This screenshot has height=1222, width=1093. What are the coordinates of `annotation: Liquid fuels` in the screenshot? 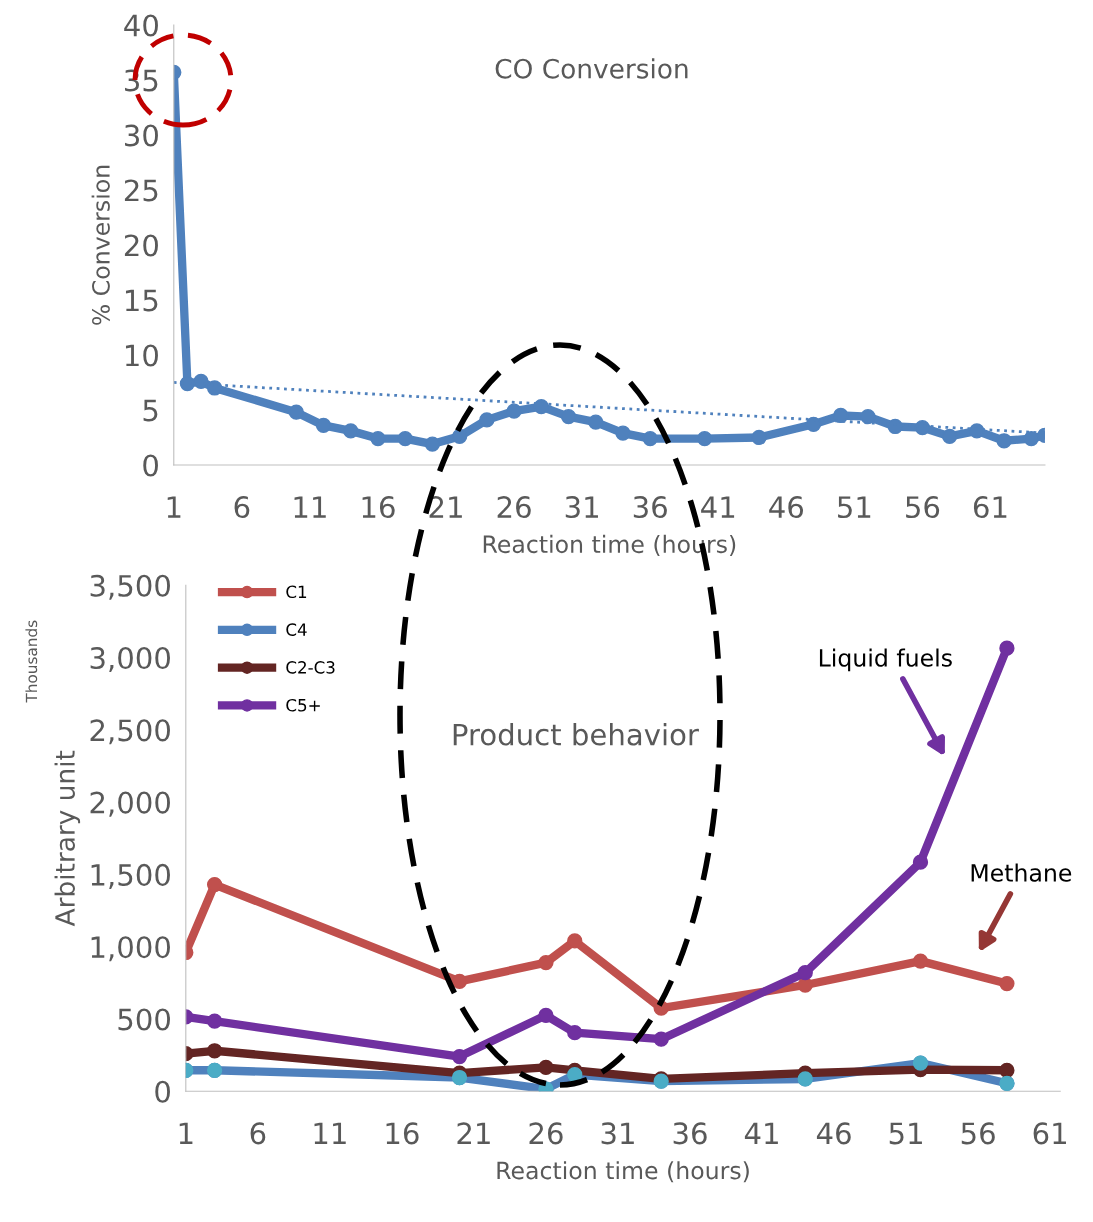 It's located at (885, 660).